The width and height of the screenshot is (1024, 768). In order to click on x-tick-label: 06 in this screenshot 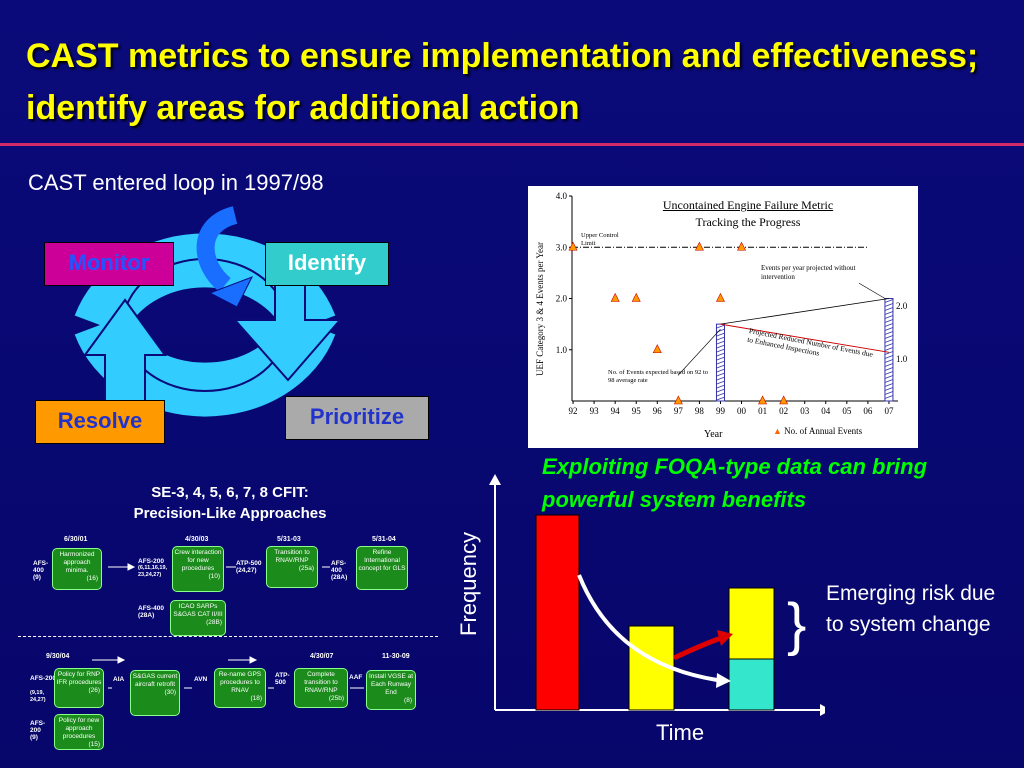, I will do `click(868, 411)`.